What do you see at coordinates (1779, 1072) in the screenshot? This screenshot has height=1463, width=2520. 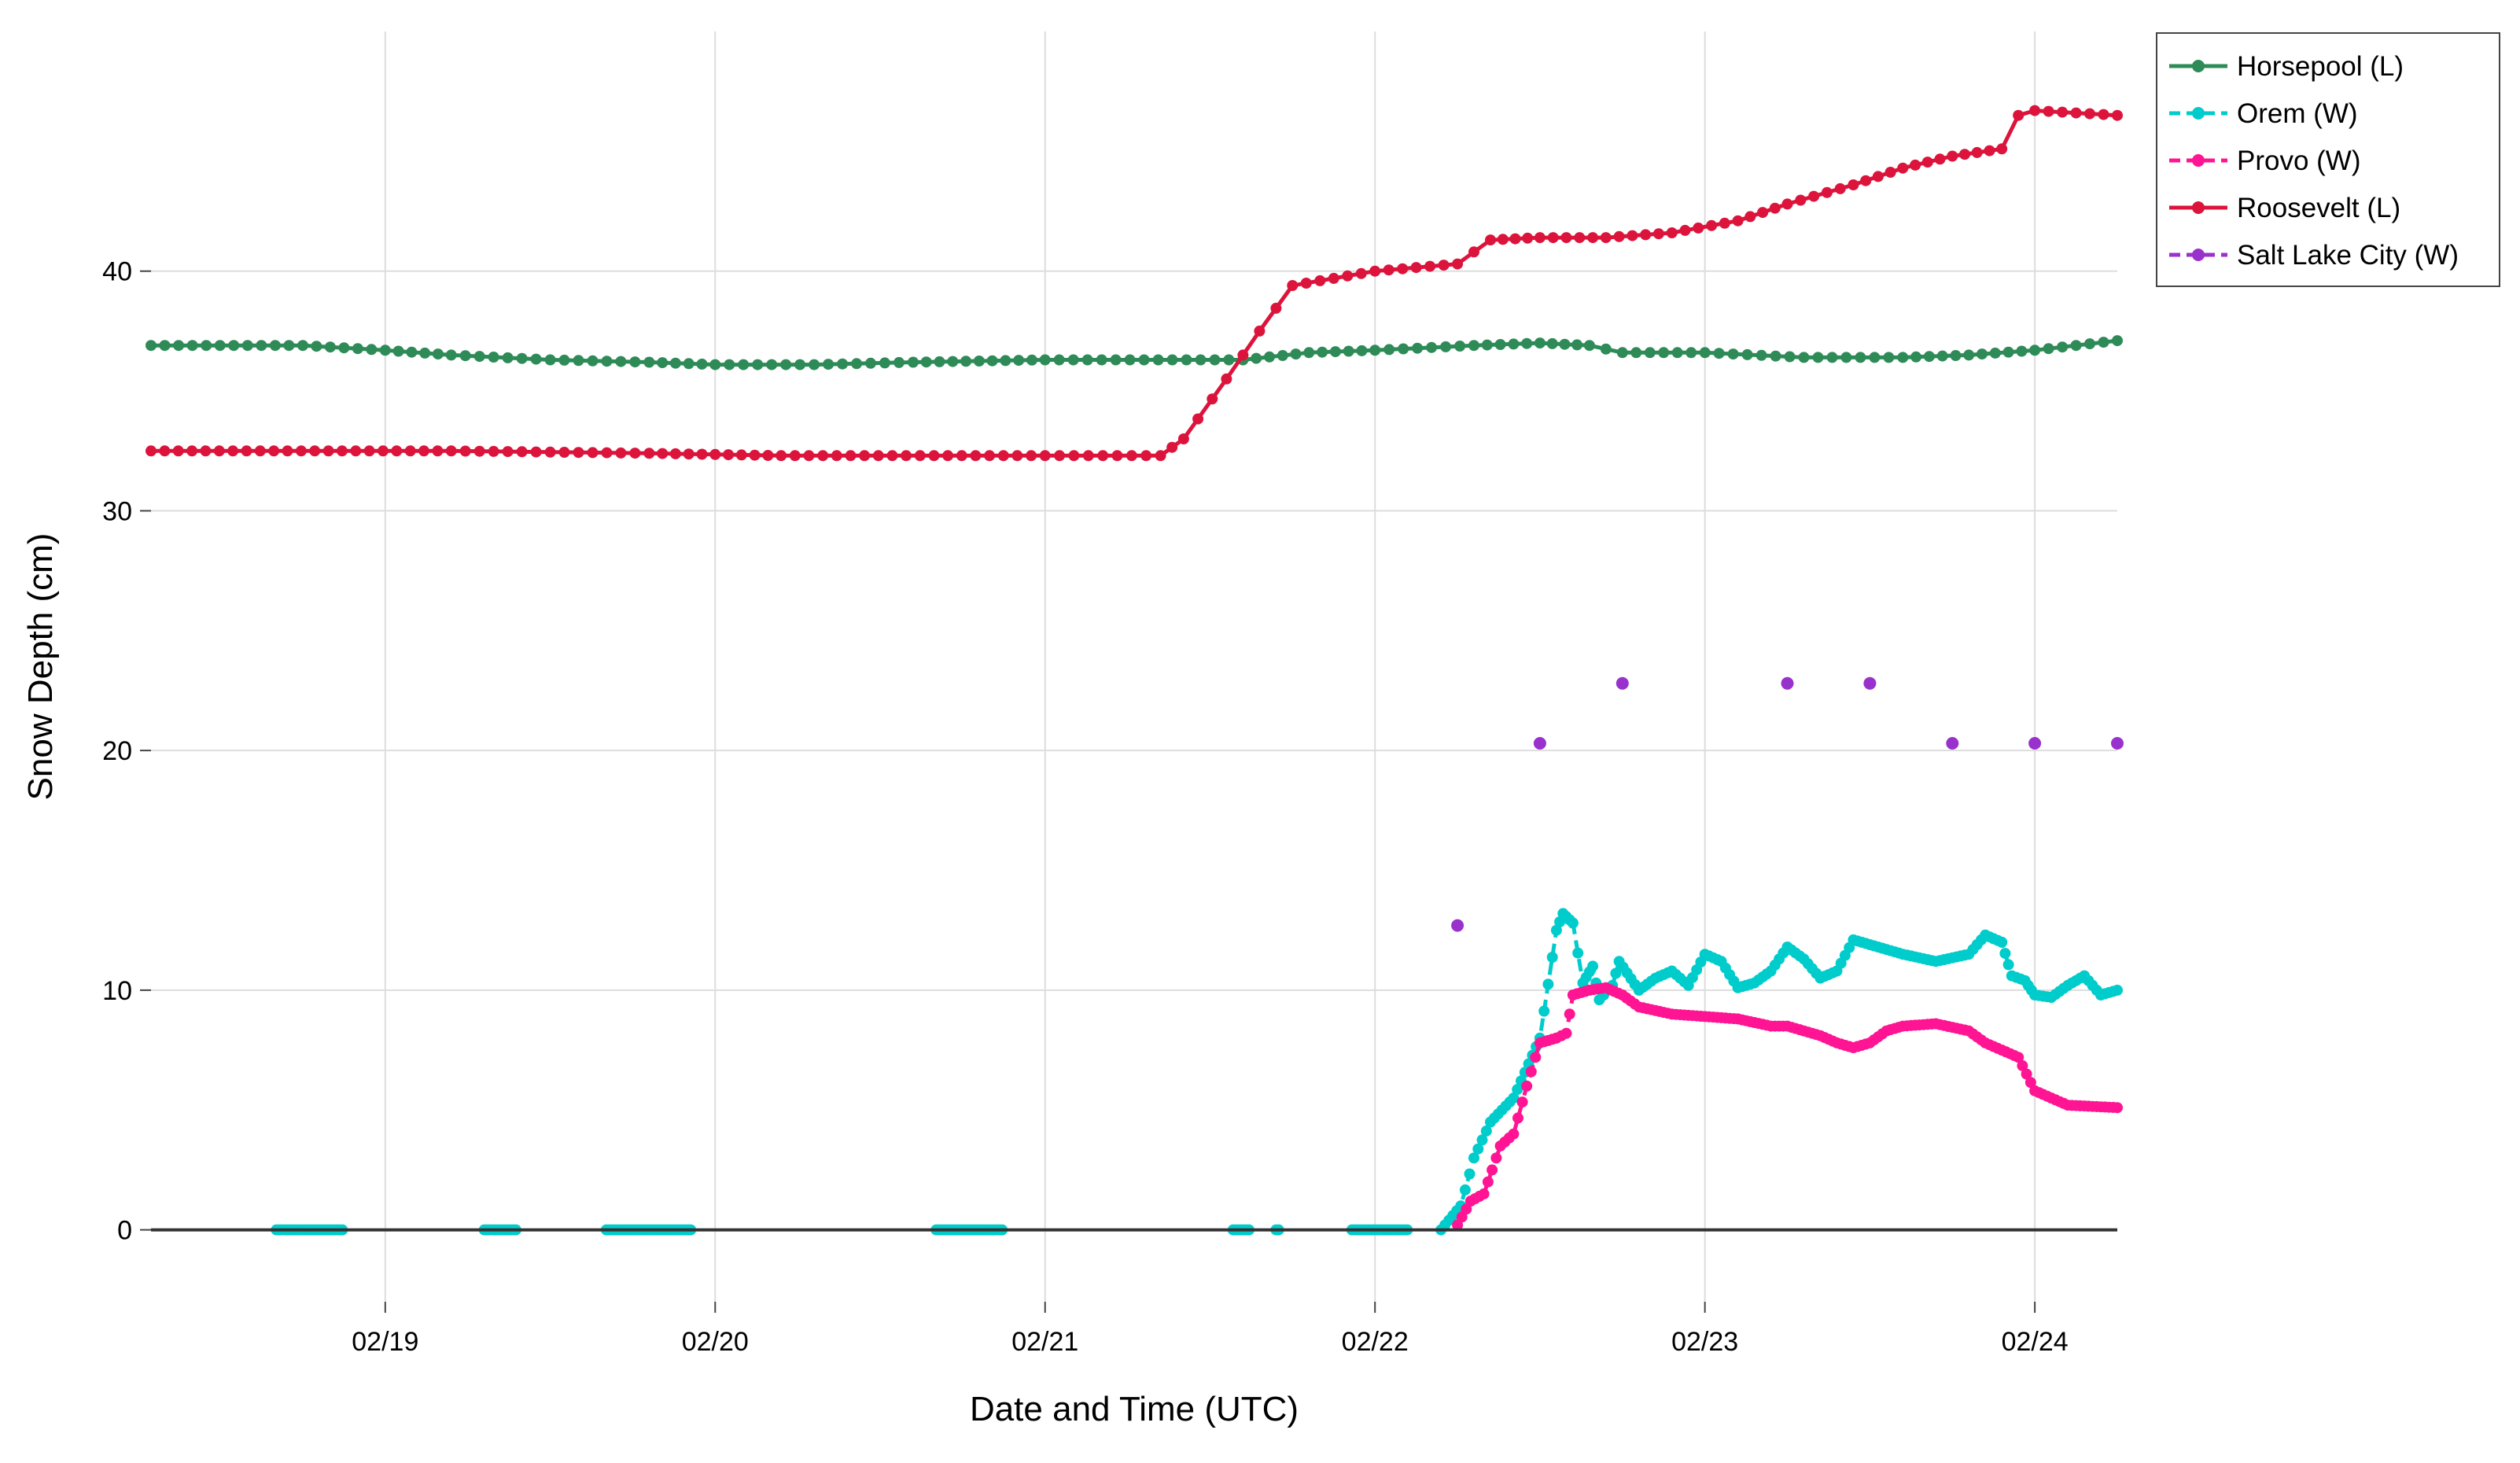 I see `series-orem-w` at bounding box center [1779, 1072].